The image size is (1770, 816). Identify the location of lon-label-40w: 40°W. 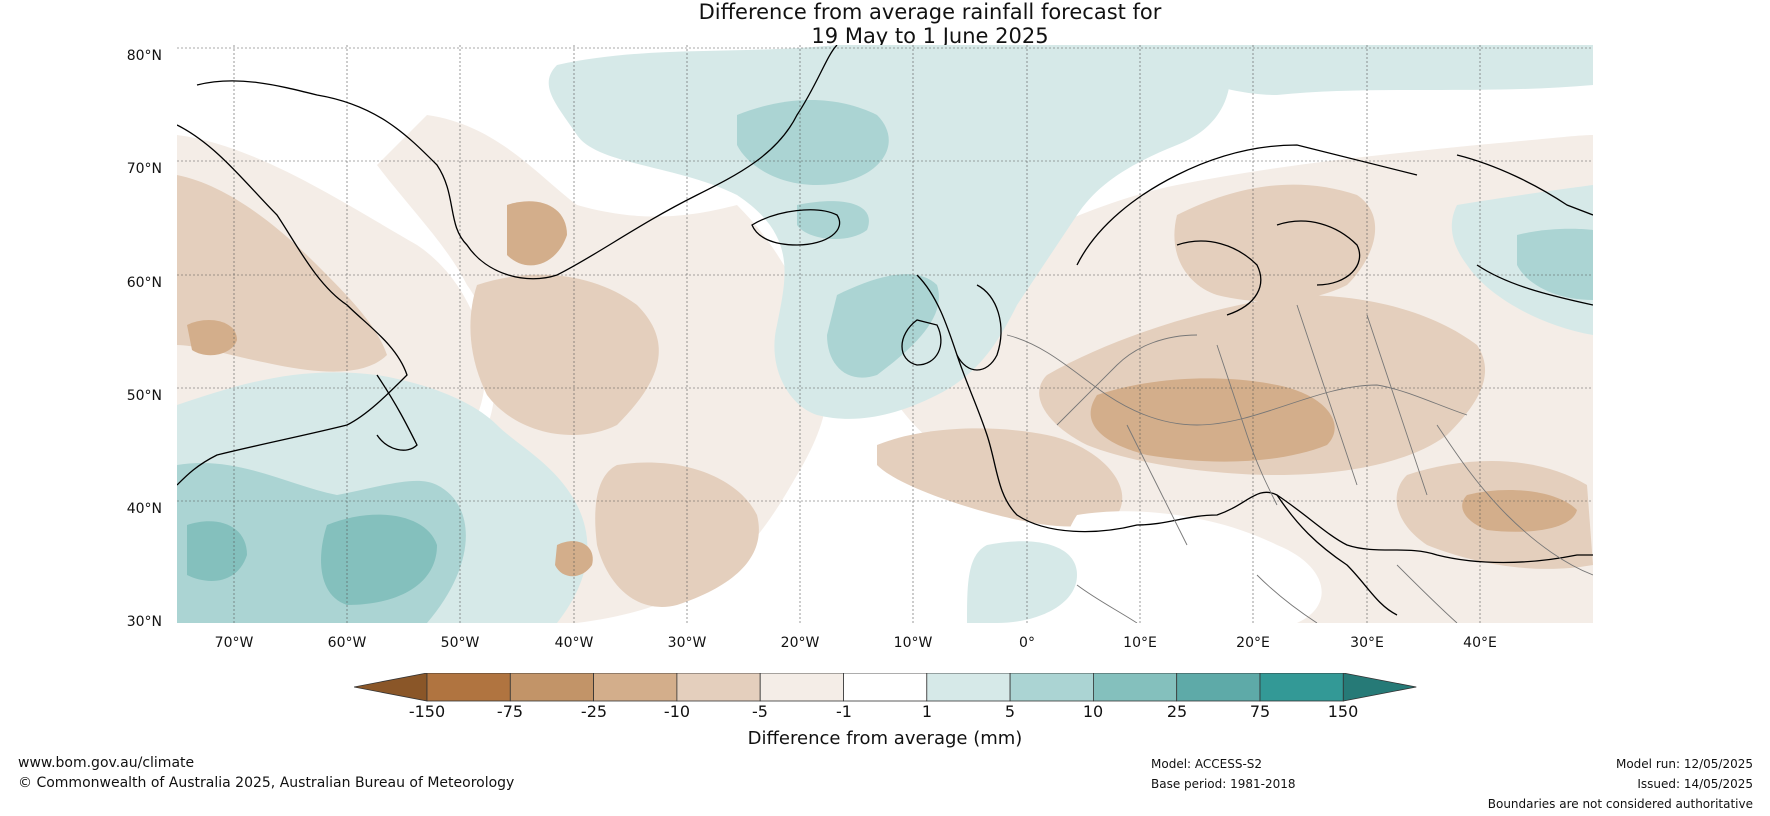
(574, 643).